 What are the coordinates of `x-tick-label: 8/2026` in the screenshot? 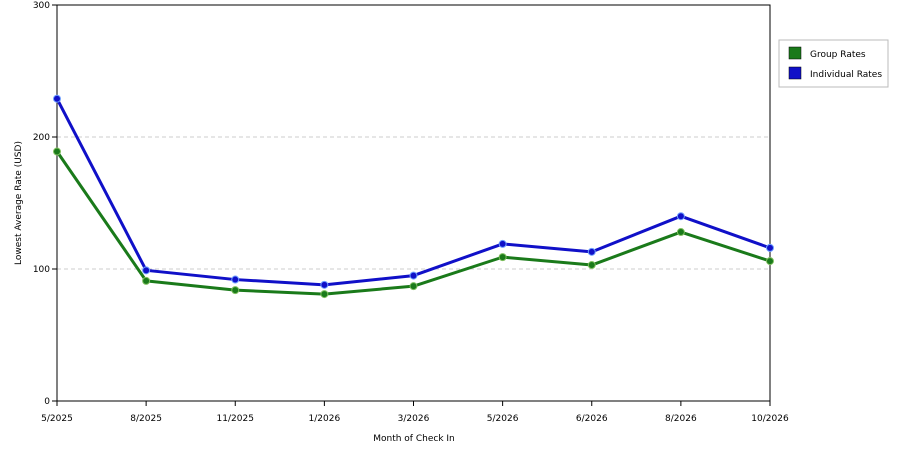 It's located at (681, 419).